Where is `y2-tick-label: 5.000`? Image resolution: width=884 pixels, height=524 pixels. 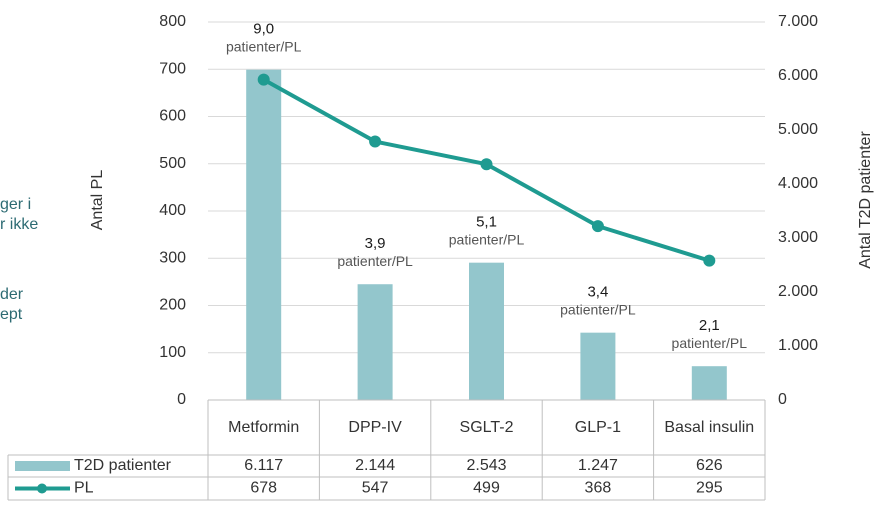
y2-tick-label: 5.000 is located at coordinates (798, 129).